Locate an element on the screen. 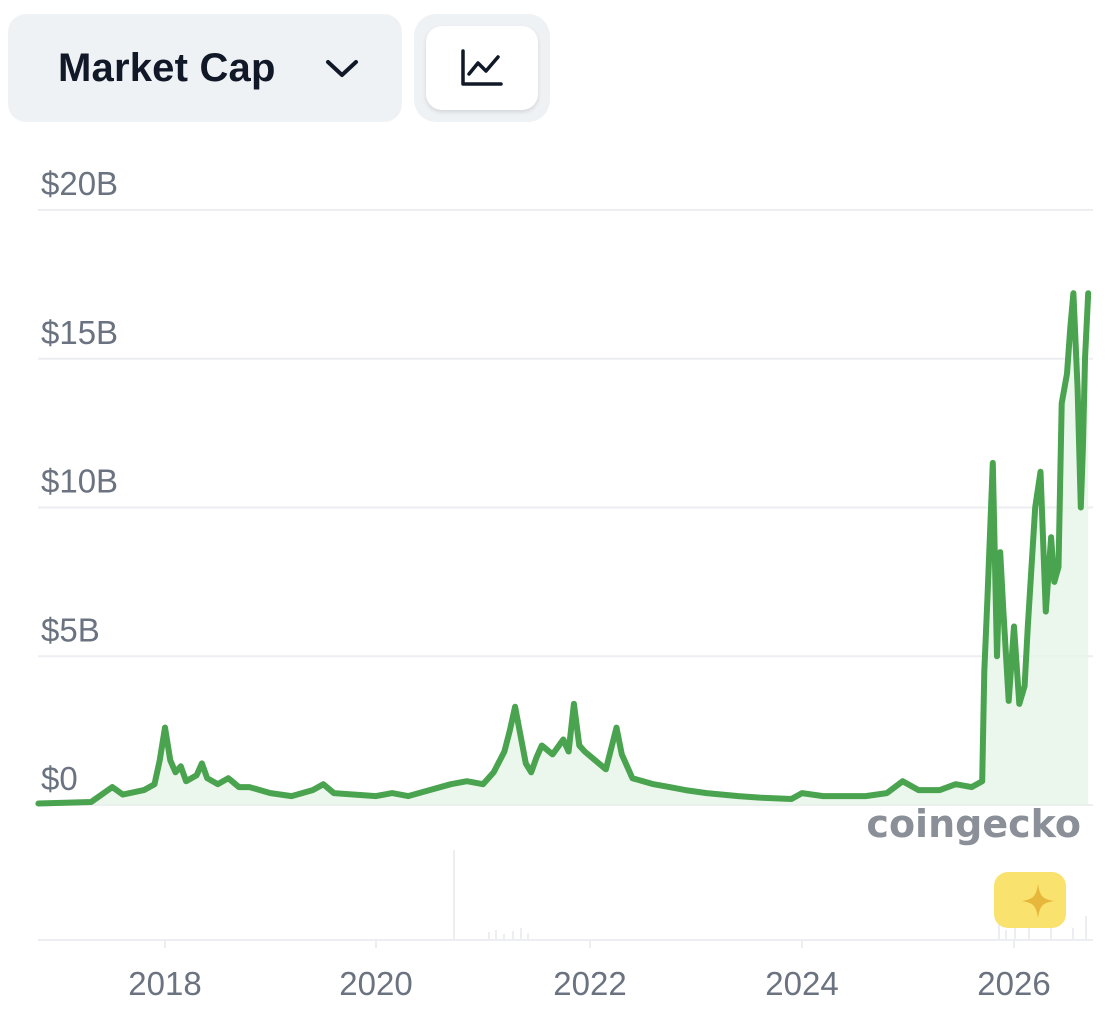  y-tick-label: $0 is located at coordinates (59, 778).